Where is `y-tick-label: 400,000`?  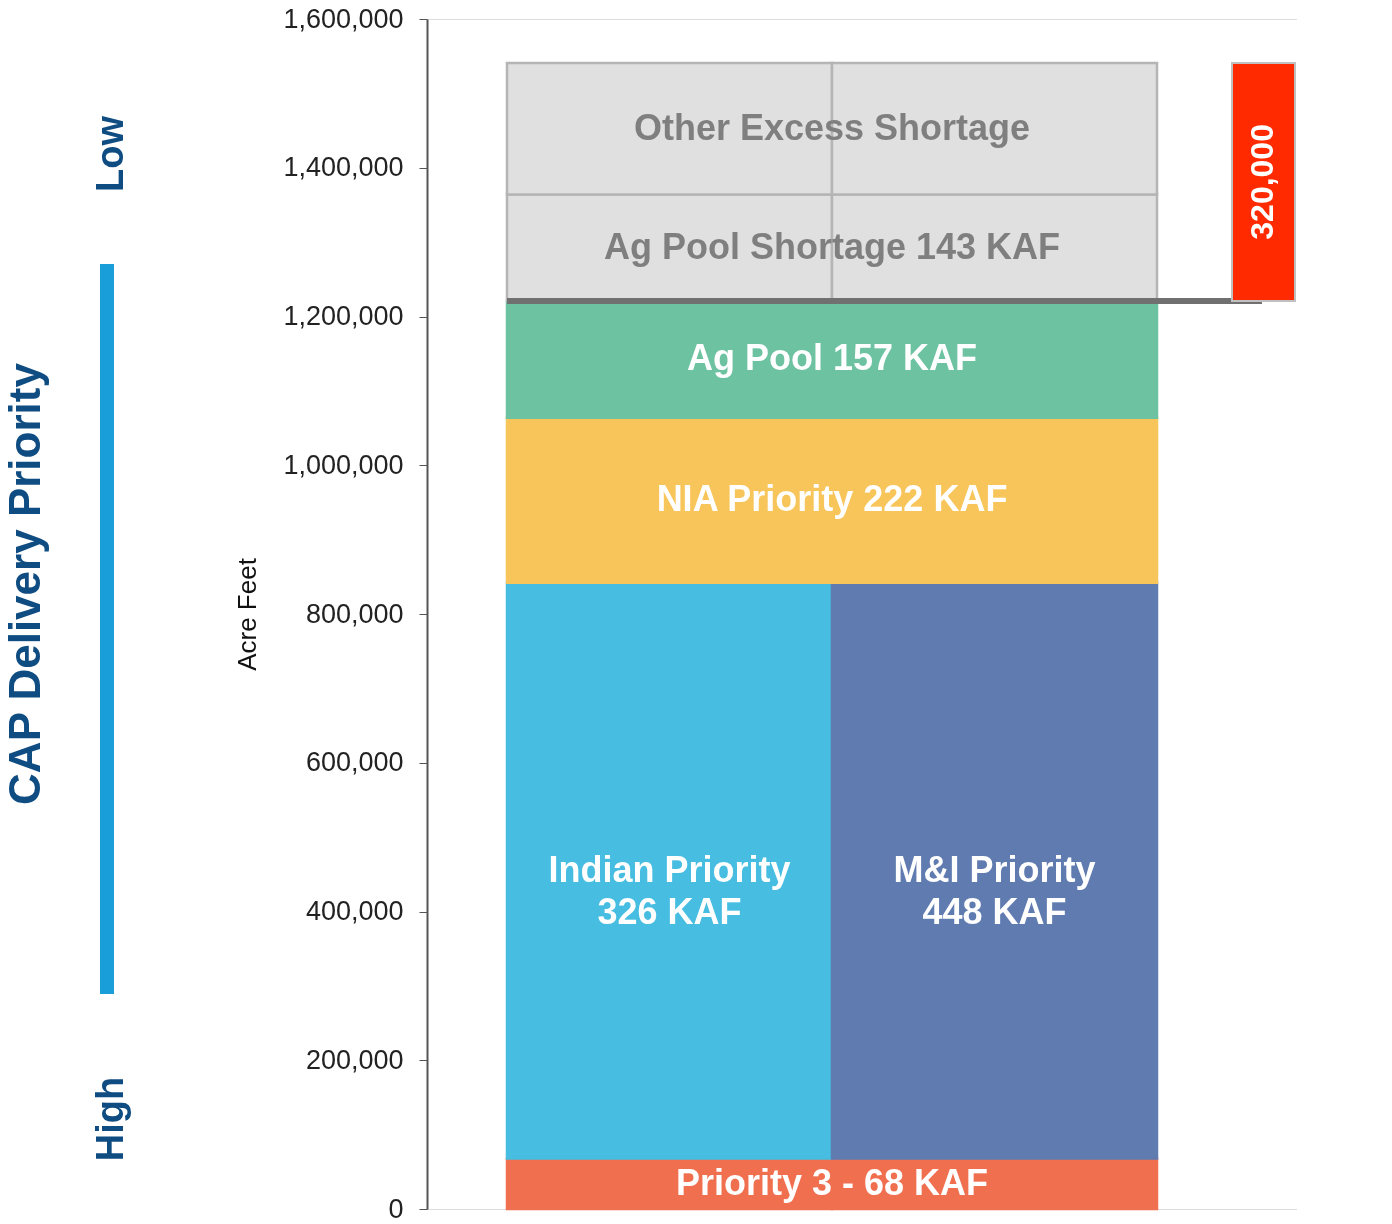
y-tick-label: 400,000 is located at coordinates (354, 911).